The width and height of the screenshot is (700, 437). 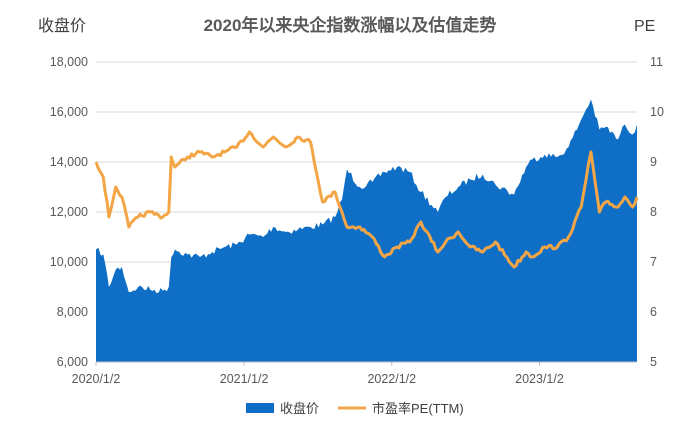 What do you see at coordinates (657, 112) in the screenshot?
I see `right-tick-label: 10` at bounding box center [657, 112].